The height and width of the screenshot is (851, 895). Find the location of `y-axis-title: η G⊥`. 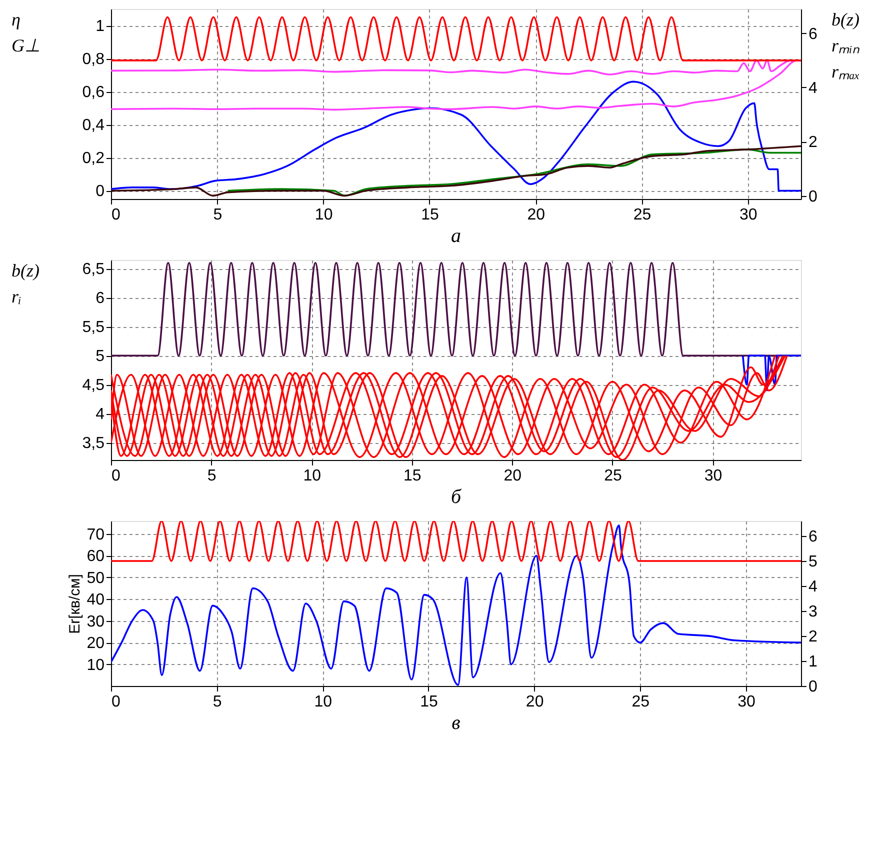

y-axis-title: η G⊥ is located at coordinates (26, 33).